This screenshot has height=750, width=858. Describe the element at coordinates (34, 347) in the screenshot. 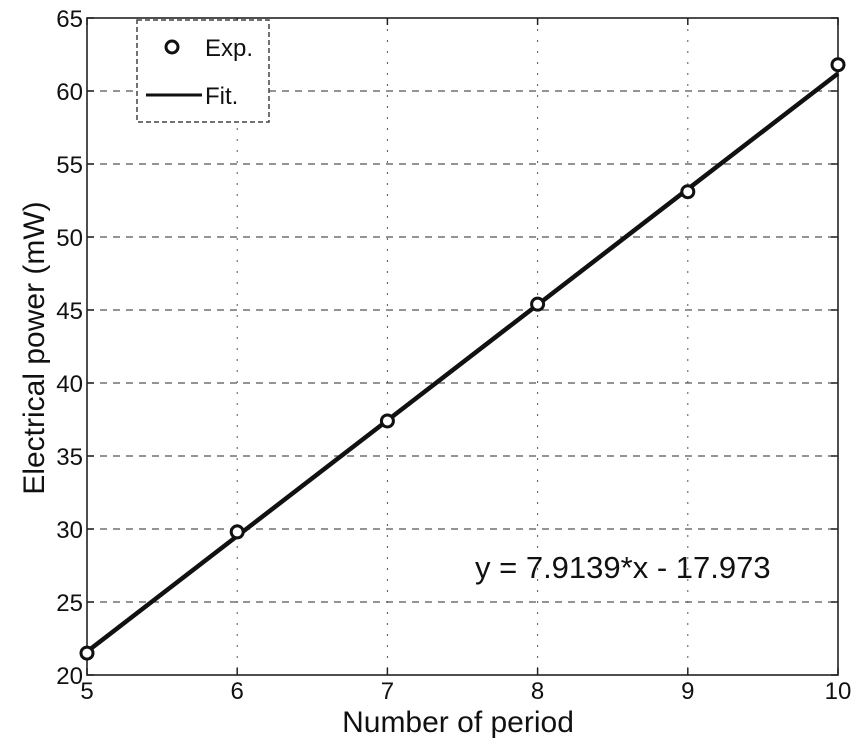

I see `y-axis-title: Electrical power (mW)` at that location.